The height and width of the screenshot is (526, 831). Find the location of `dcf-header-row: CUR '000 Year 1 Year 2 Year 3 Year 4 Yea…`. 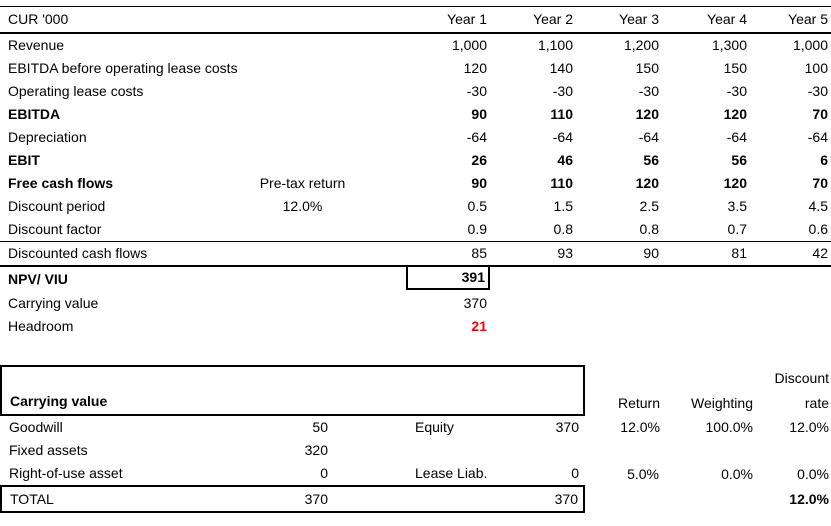

dcf-header-row: CUR '000 Year 1 Year 2 Year 3 Year 4 Yea… is located at coordinates (415, 20).